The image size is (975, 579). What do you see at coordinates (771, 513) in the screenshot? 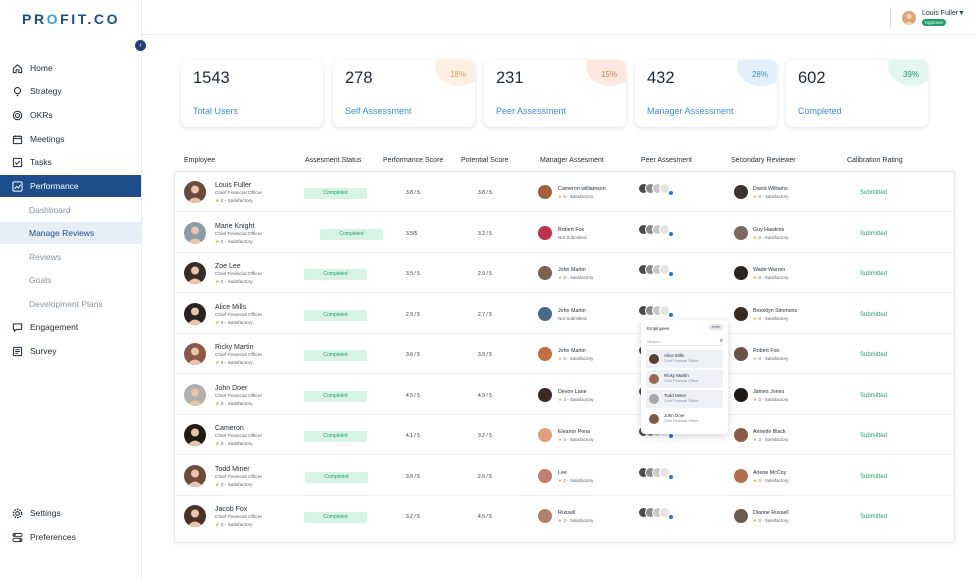
I see `secondary-reviewer-name: Dianne Russell` at bounding box center [771, 513].